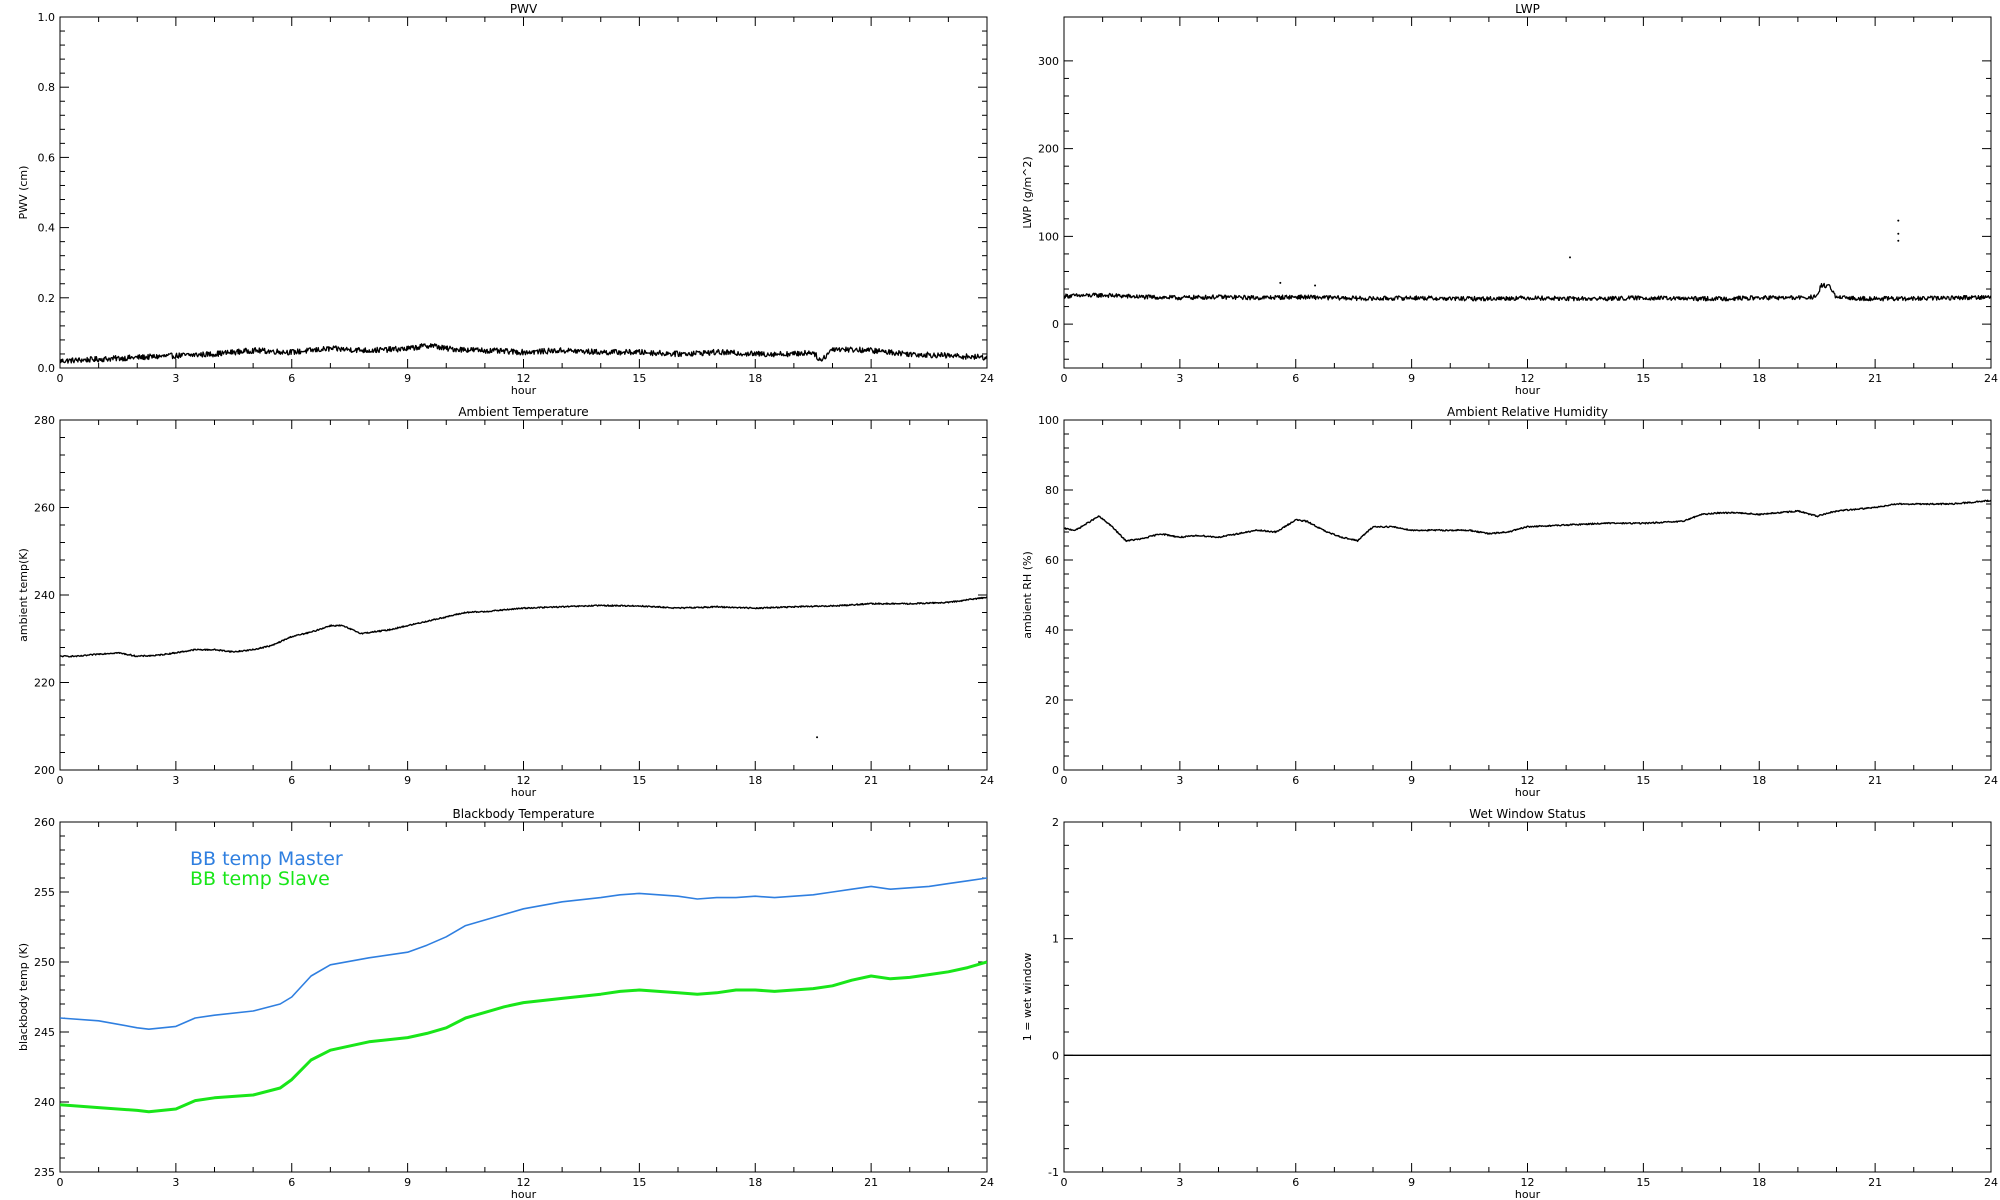 The width and height of the screenshot is (2000, 1200). Describe the element at coordinates (44, 962) in the screenshot. I see `y-tick-label: 250` at that location.